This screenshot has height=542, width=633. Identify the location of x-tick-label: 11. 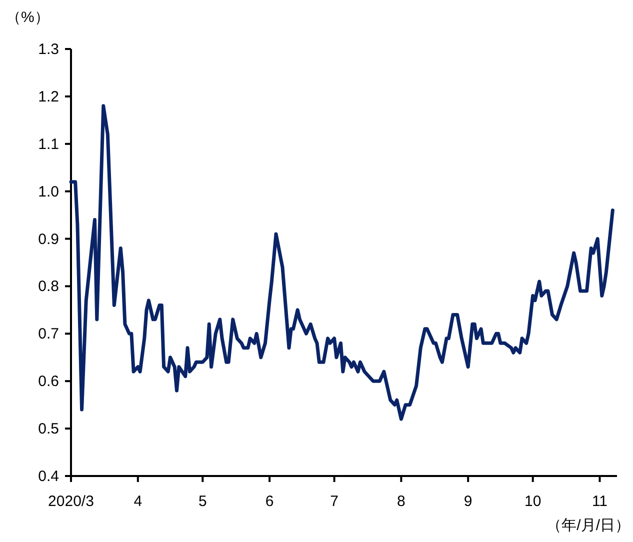
(600, 501).